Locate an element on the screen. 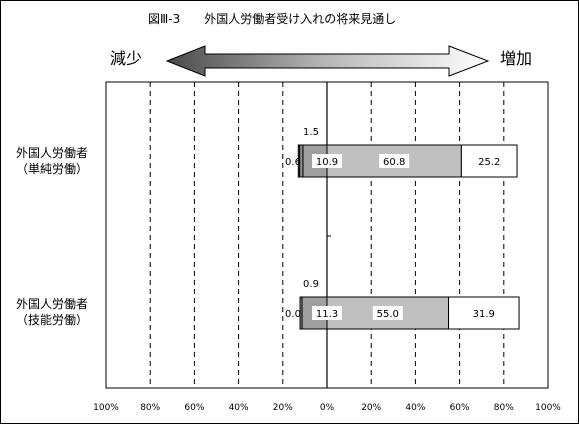 This screenshot has height=424, width=579. data-label: 55.0 is located at coordinates (388, 314).